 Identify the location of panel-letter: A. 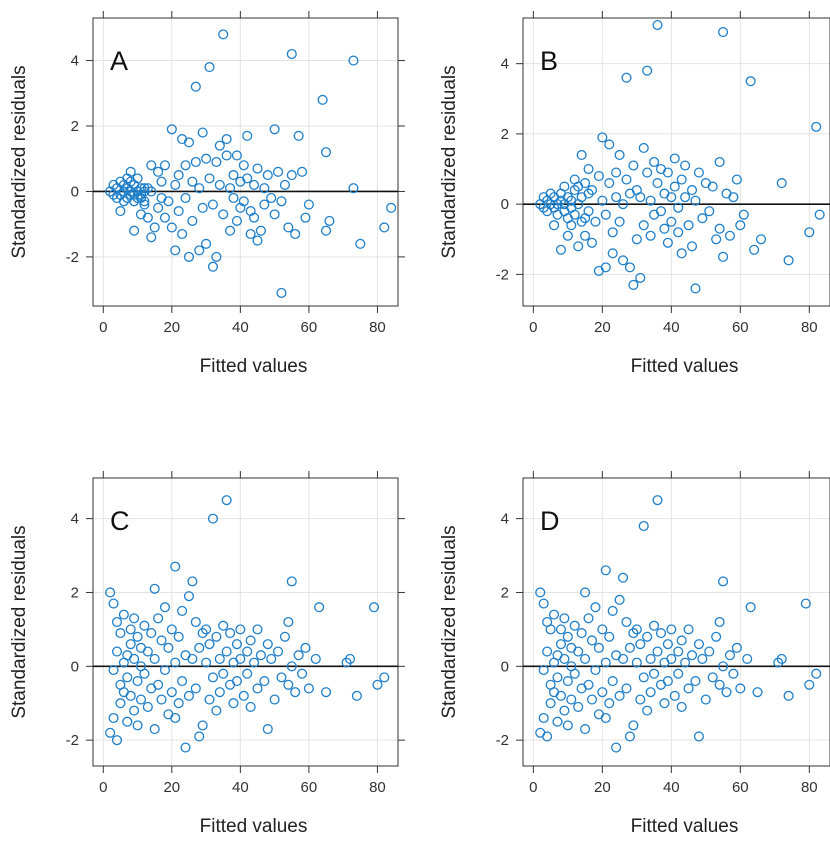
(119, 61).